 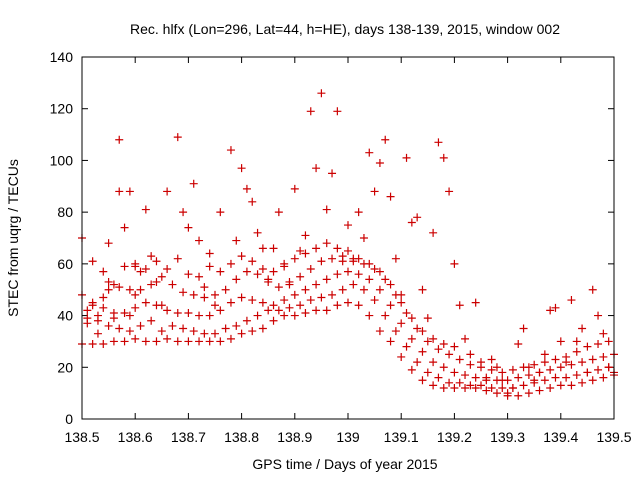 What do you see at coordinates (13, 238) in the screenshot?
I see `y-axis-label: STEC from uqrg / TECUs` at bounding box center [13, 238].